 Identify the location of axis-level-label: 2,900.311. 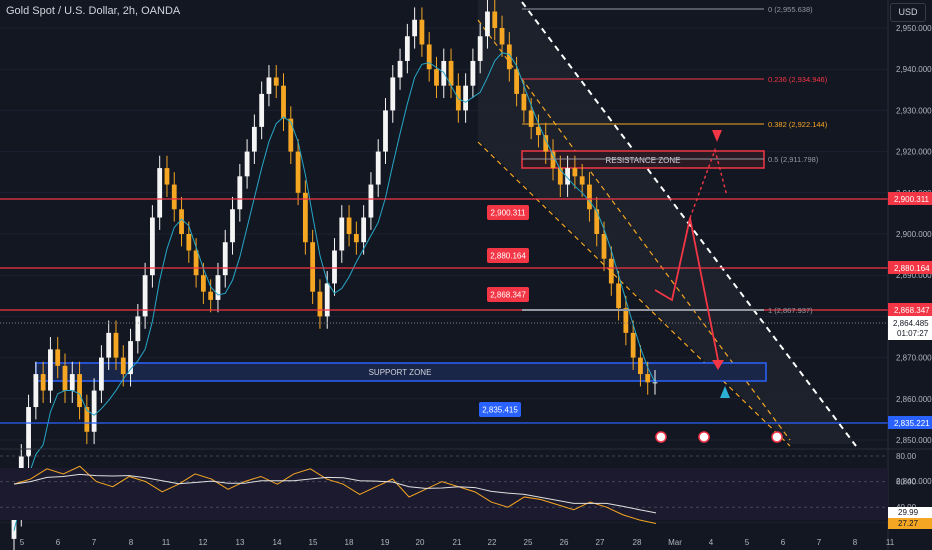
(912, 199).